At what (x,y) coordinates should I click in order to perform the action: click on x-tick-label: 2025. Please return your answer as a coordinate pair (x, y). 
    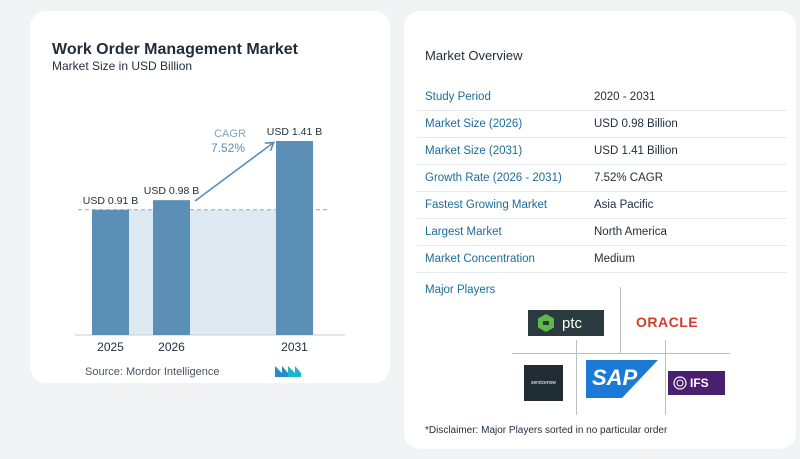
    Looking at the image, I should click on (110, 347).